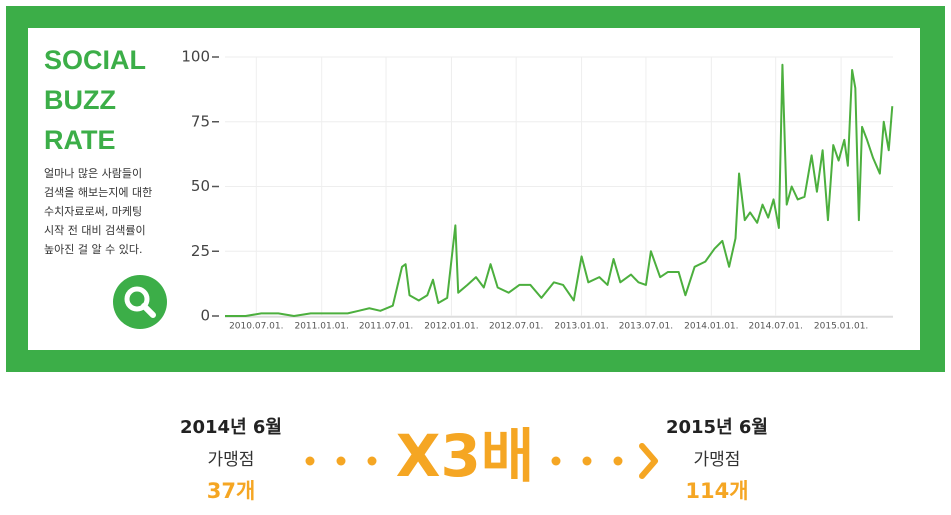 The image size is (951, 515). Describe the element at coordinates (581, 327) in the screenshot. I see `x-tick-label: 2013.01.01.` at that location.